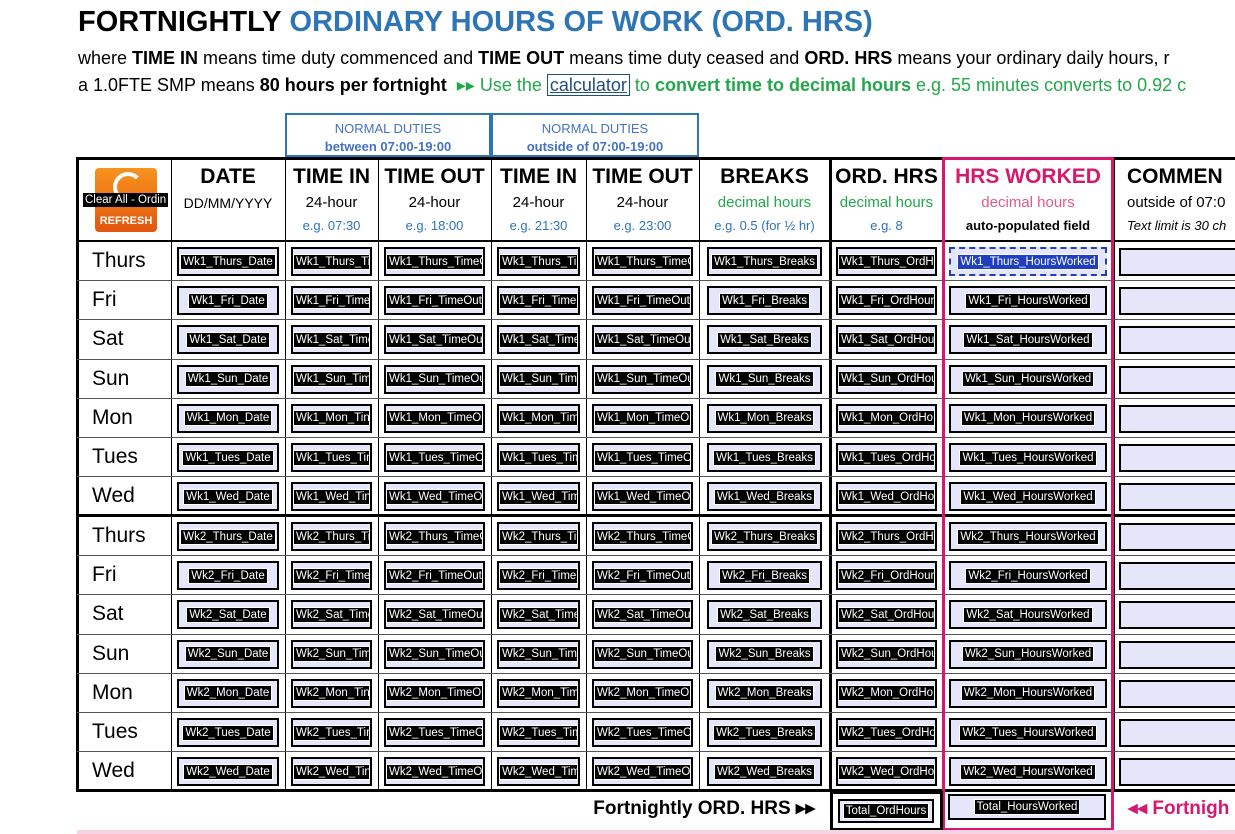 The width and height of the screenshot is (1235, 834). I want to click on input-field: Wk2_Fri_HoursWorked, so click(1028, 576).